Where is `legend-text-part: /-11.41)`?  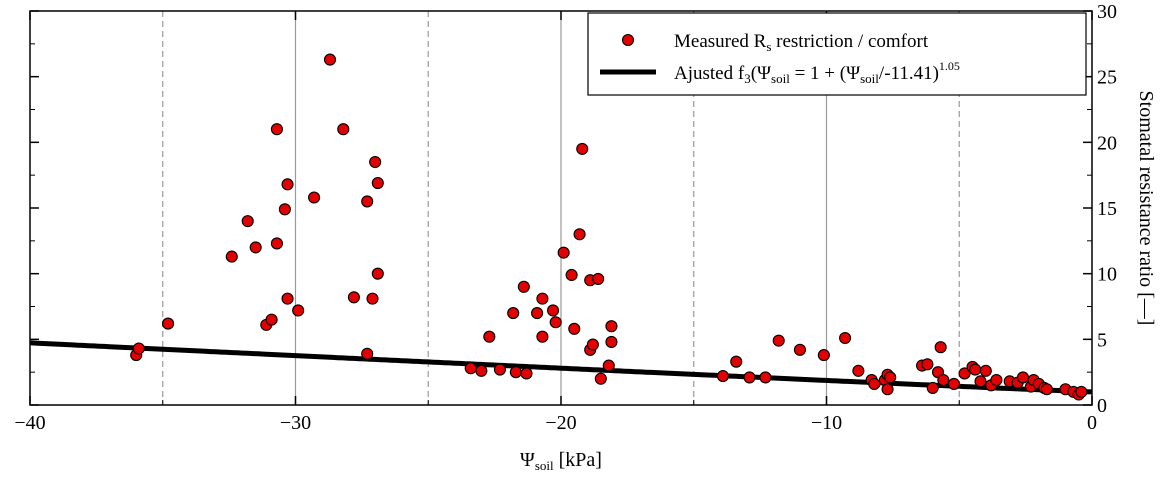 legend-text-part: /-11.41) is located at coordinates (909, 73).